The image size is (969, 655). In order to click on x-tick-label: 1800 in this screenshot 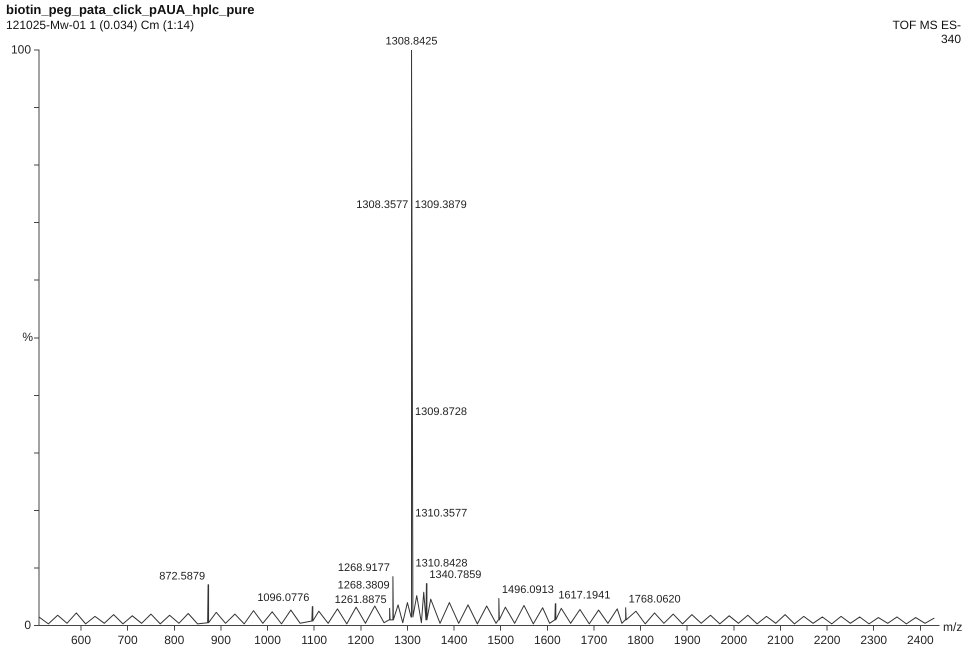, I will do `click(640, 640)`.